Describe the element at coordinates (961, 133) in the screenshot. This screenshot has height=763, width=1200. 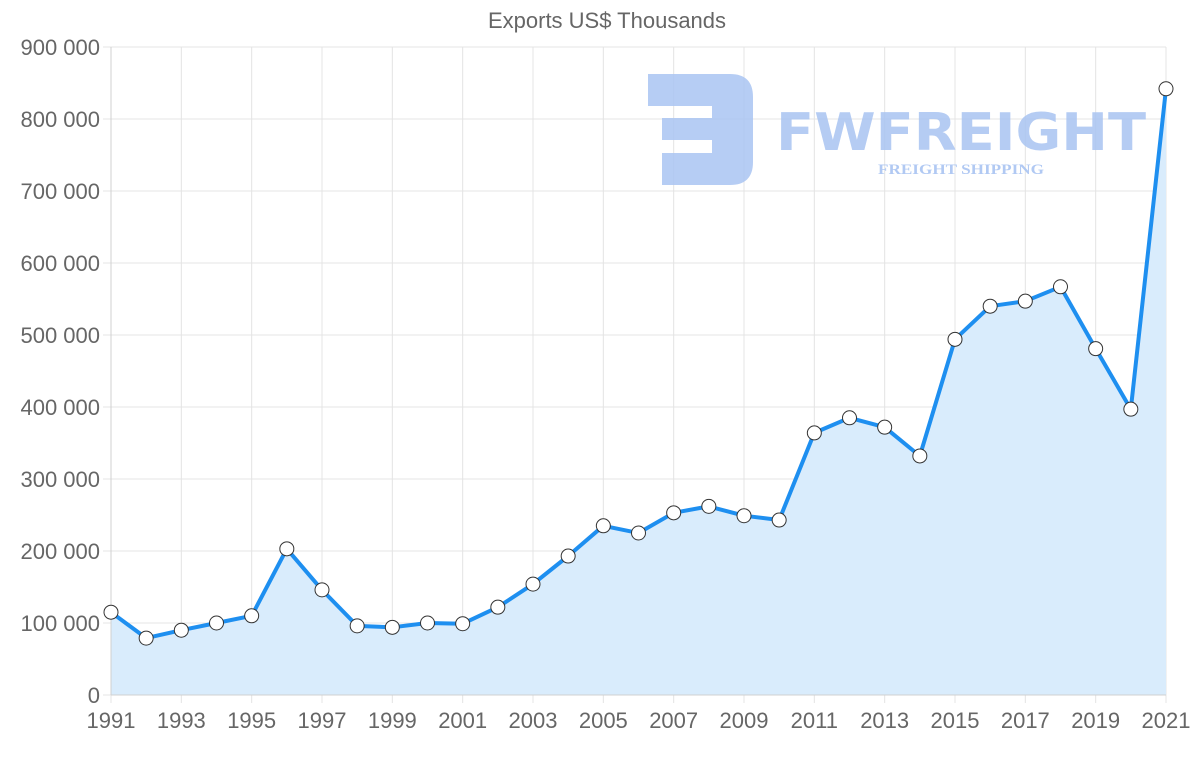
I see `watermark-brand: FWFREIGHT` at that location.